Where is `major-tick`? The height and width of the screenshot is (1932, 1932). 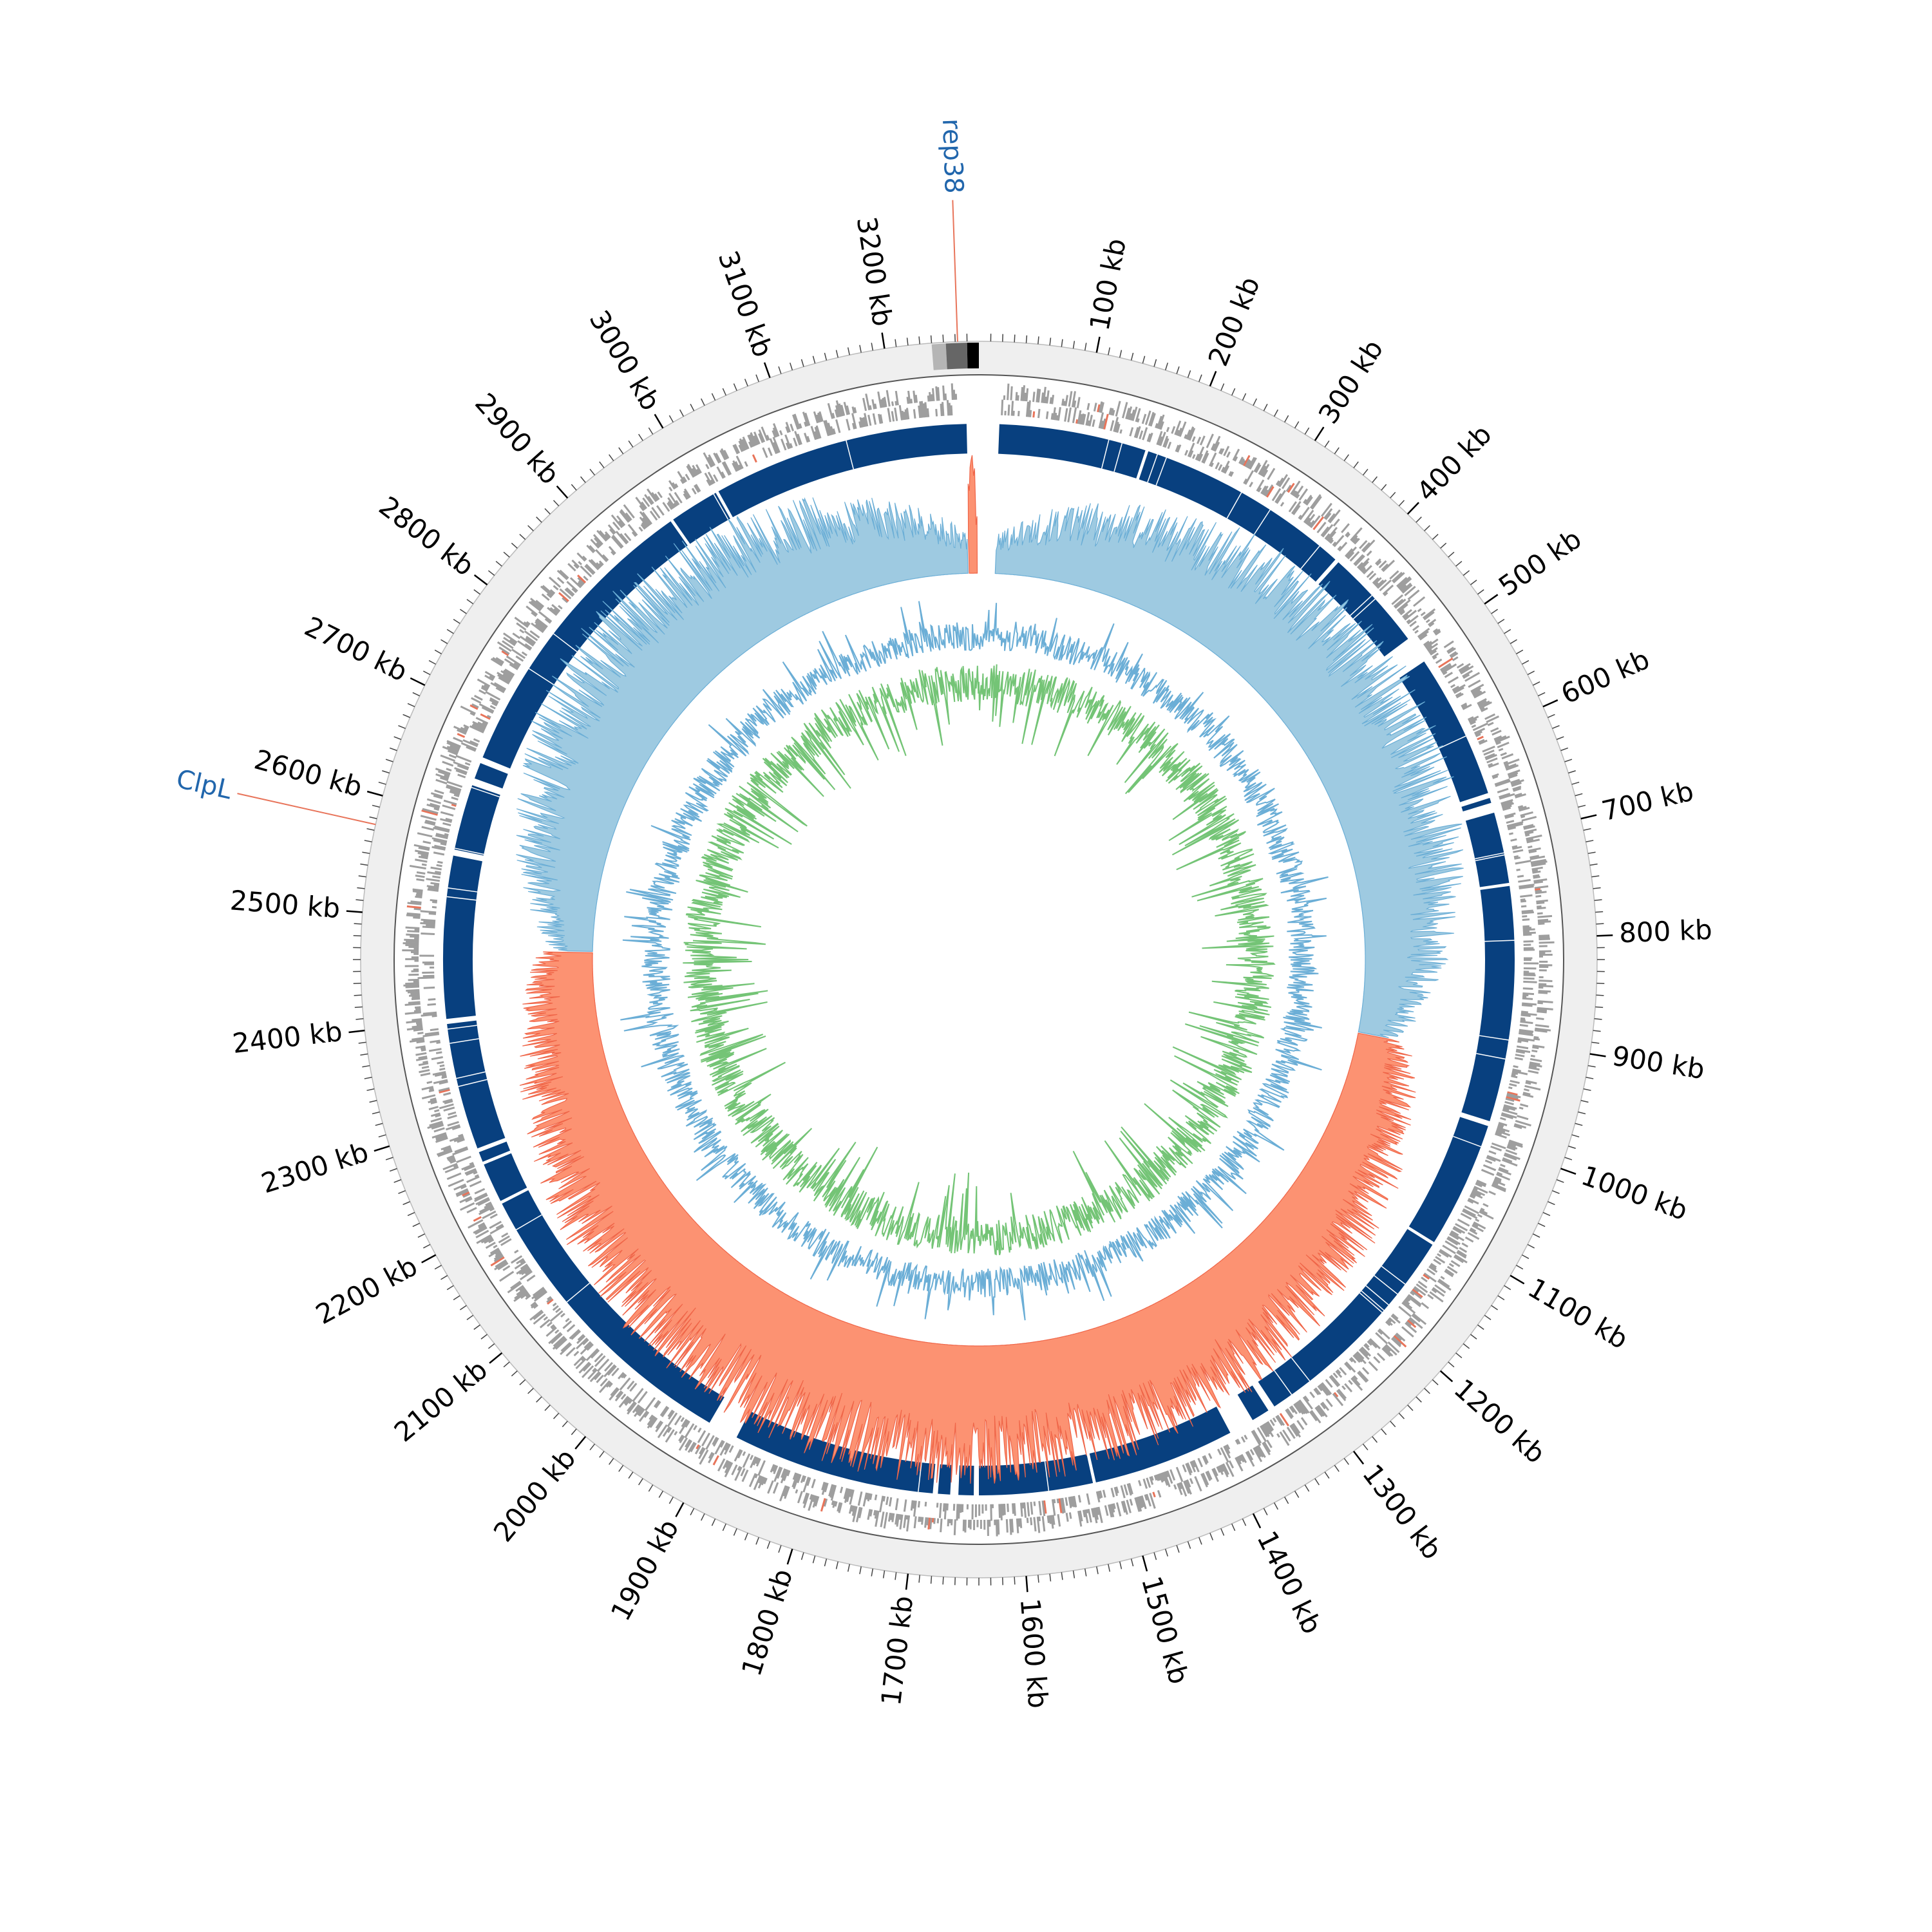 major-tick is located at coordinates (356, 1031).